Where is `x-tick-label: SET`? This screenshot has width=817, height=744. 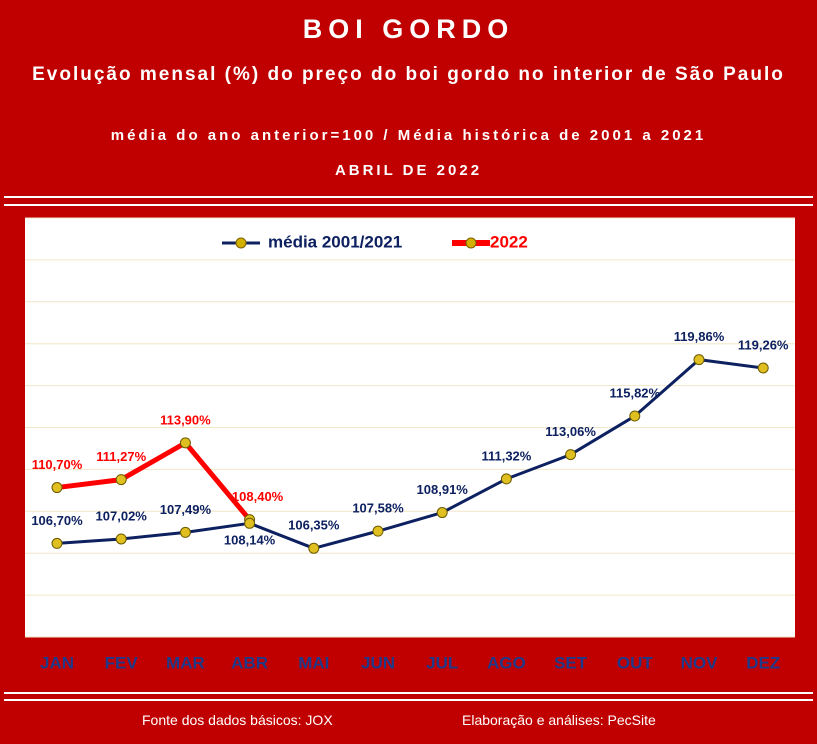 x-tick-label: SET is located at coordinates (571, 662).